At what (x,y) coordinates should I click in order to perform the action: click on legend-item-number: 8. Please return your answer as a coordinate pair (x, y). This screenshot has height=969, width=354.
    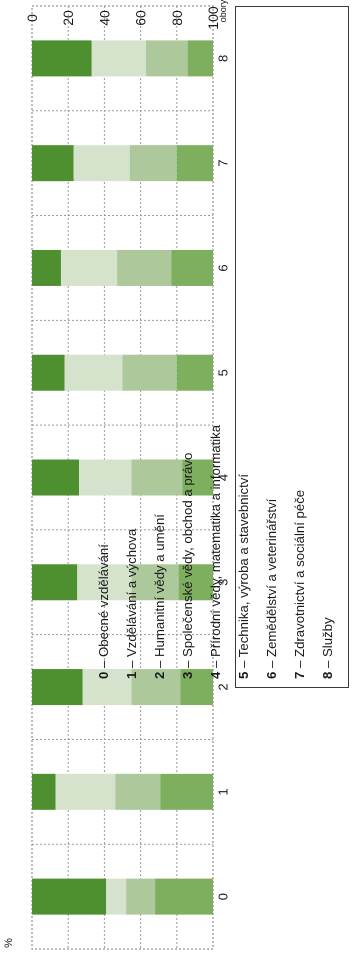
    Looking at the image, I should click on (327, 675).